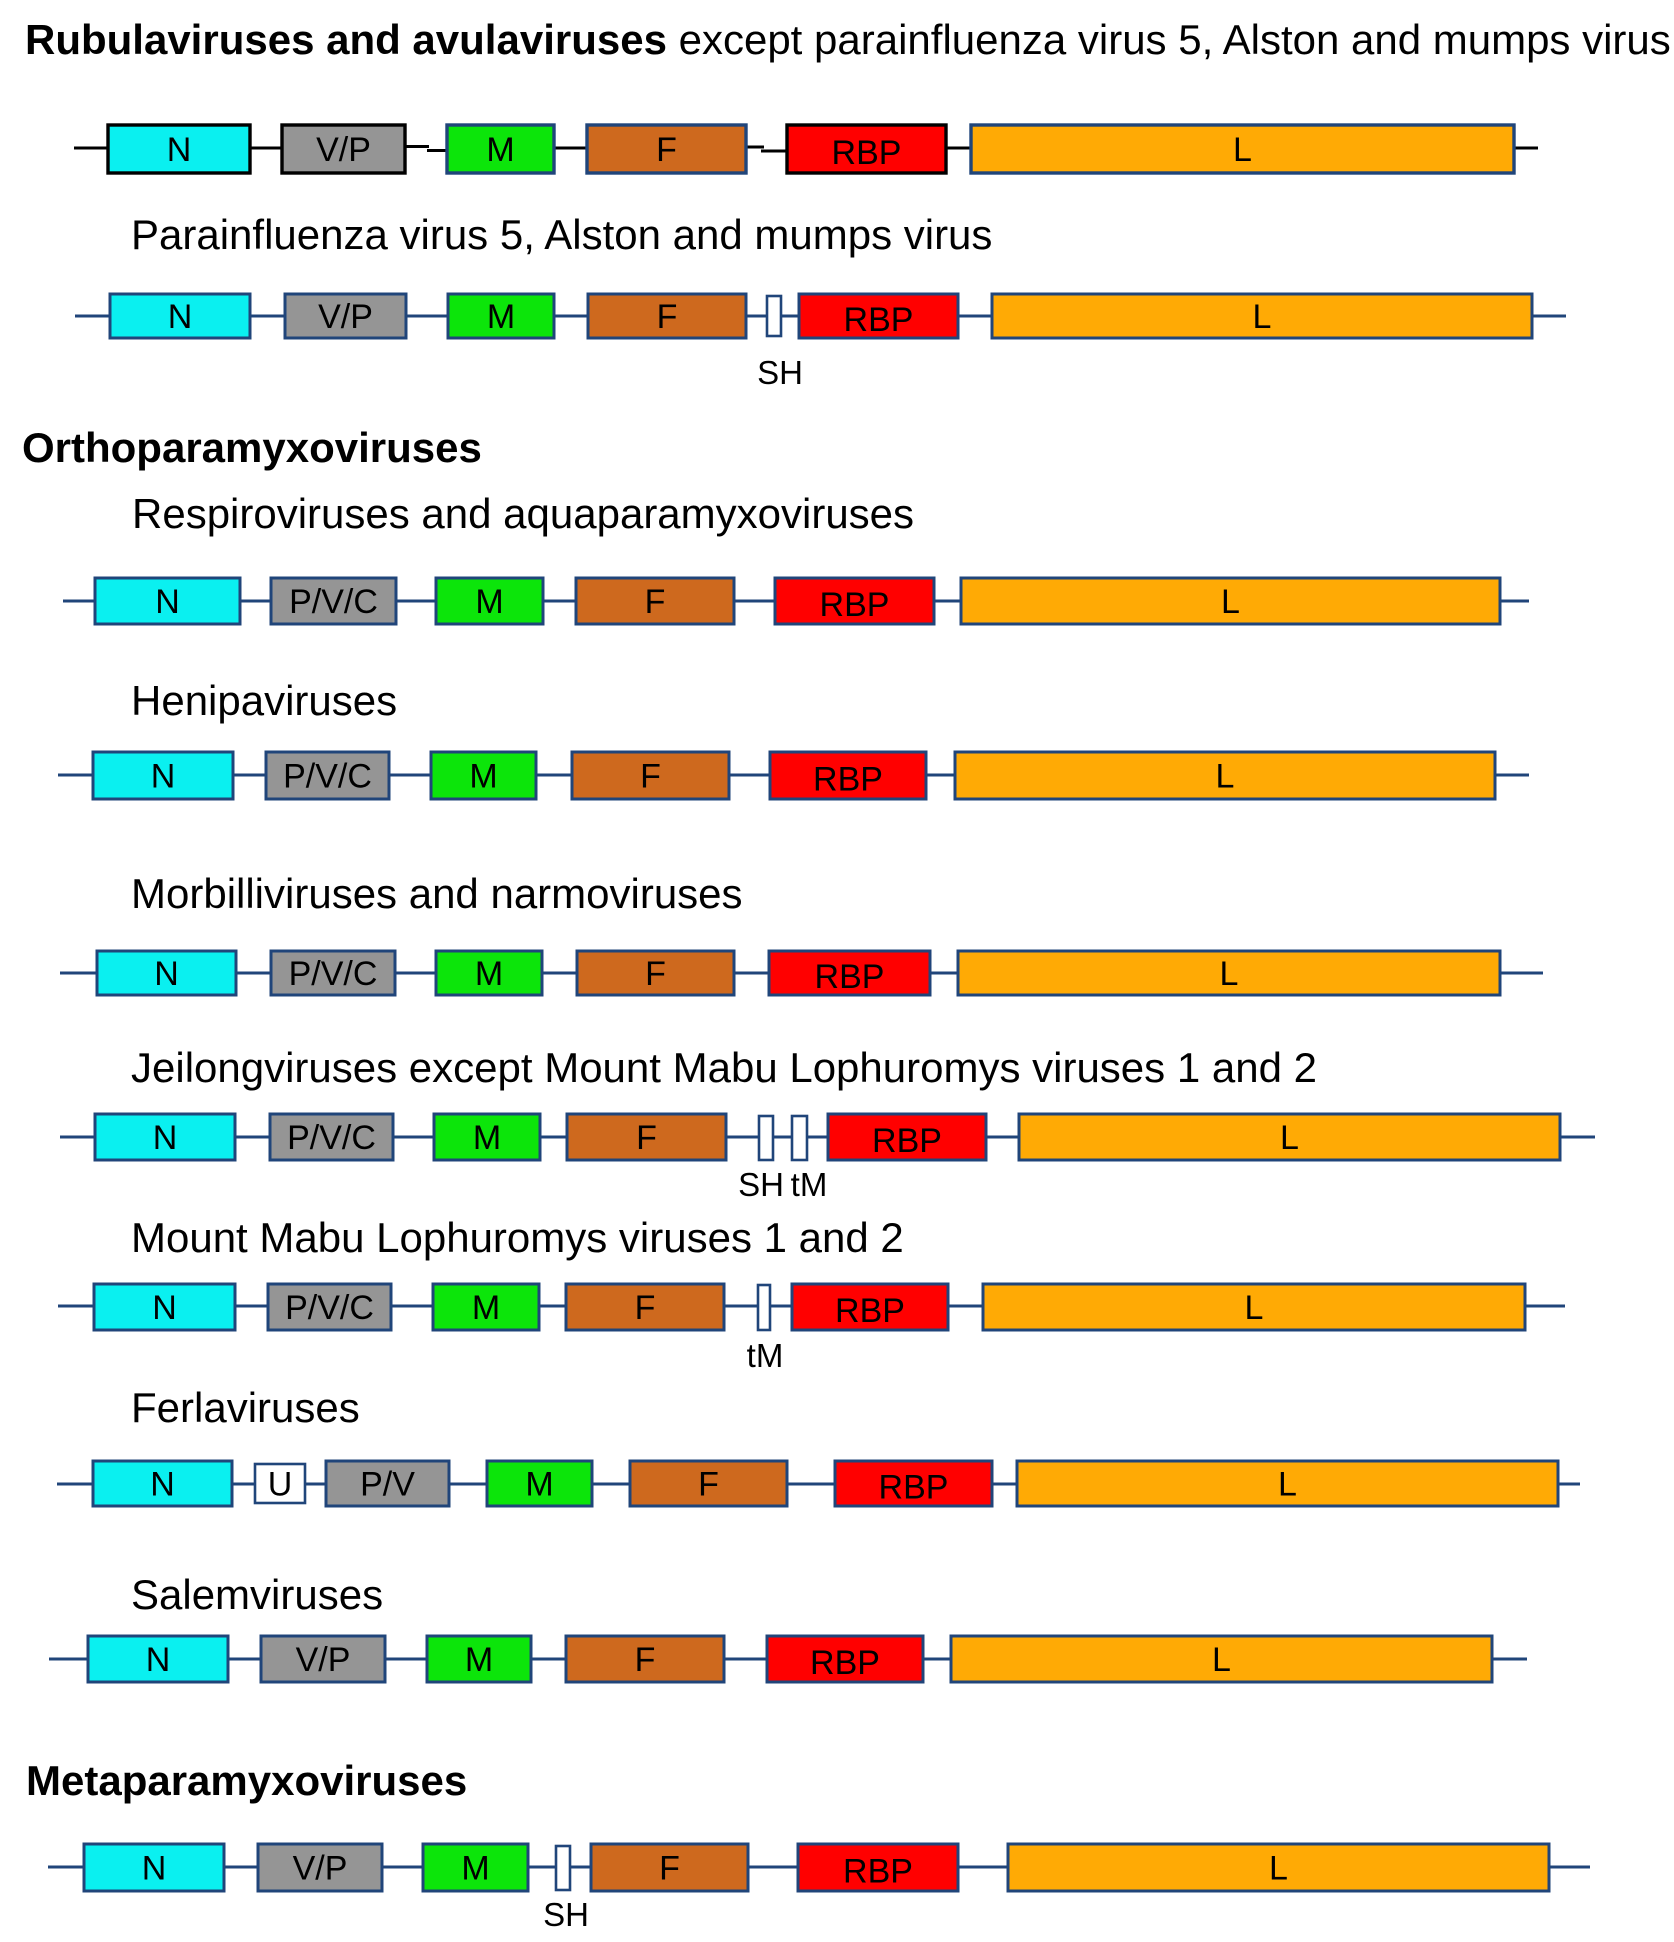  What do you see at coordinates (523, 513) in the screenshot?
I see `svg-text:Respiroviruses and aquaparamyx: Respiroviruses and aquaparamyxoviruses` at bounding box center [523, 513].